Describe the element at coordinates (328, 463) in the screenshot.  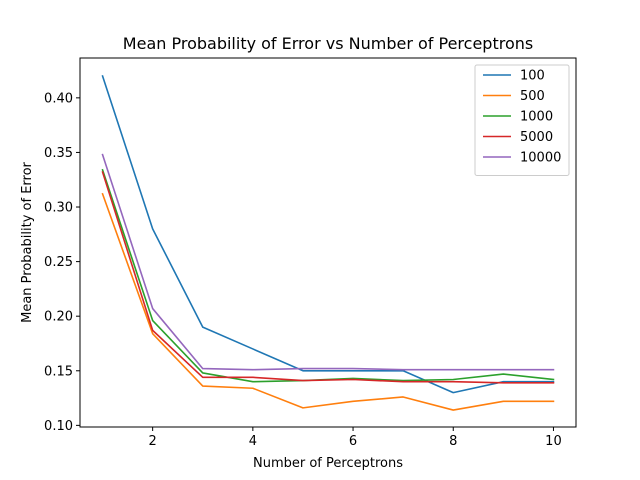
I see `x-axis-label: Number of Perceptrons` at that location.